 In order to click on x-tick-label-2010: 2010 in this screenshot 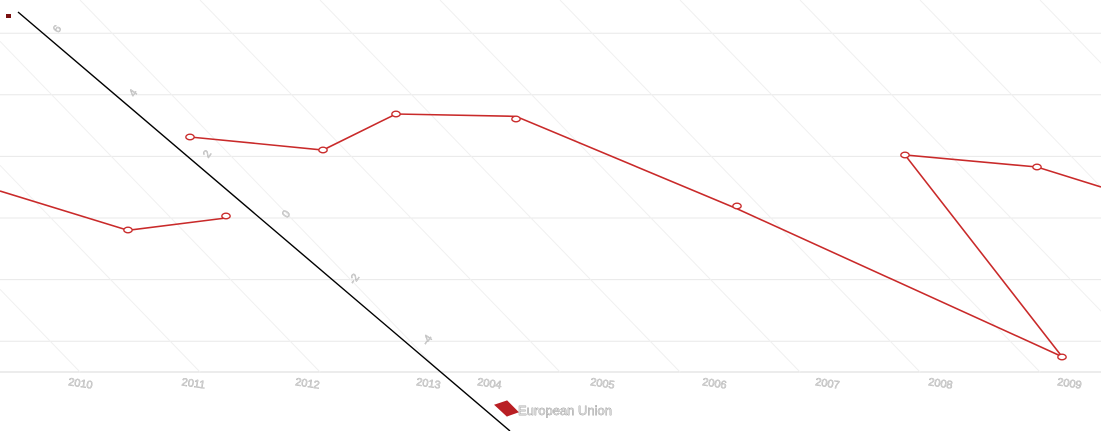, I will do `click(80, 383)`.